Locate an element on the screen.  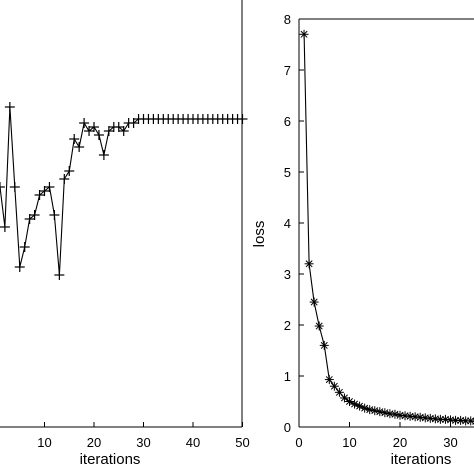
right-y-tick-label: 8 is located at coordinates (287, 19).